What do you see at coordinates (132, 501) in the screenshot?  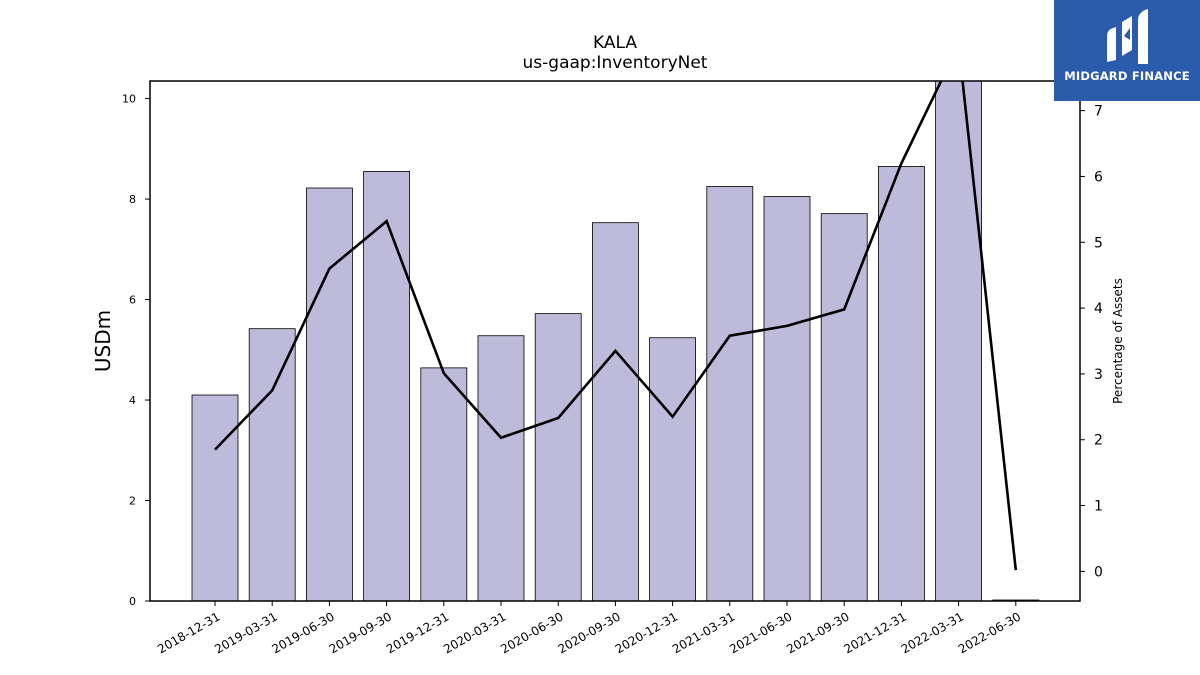 I see `y-tick-label: 2` at bounding box center [132, 501].